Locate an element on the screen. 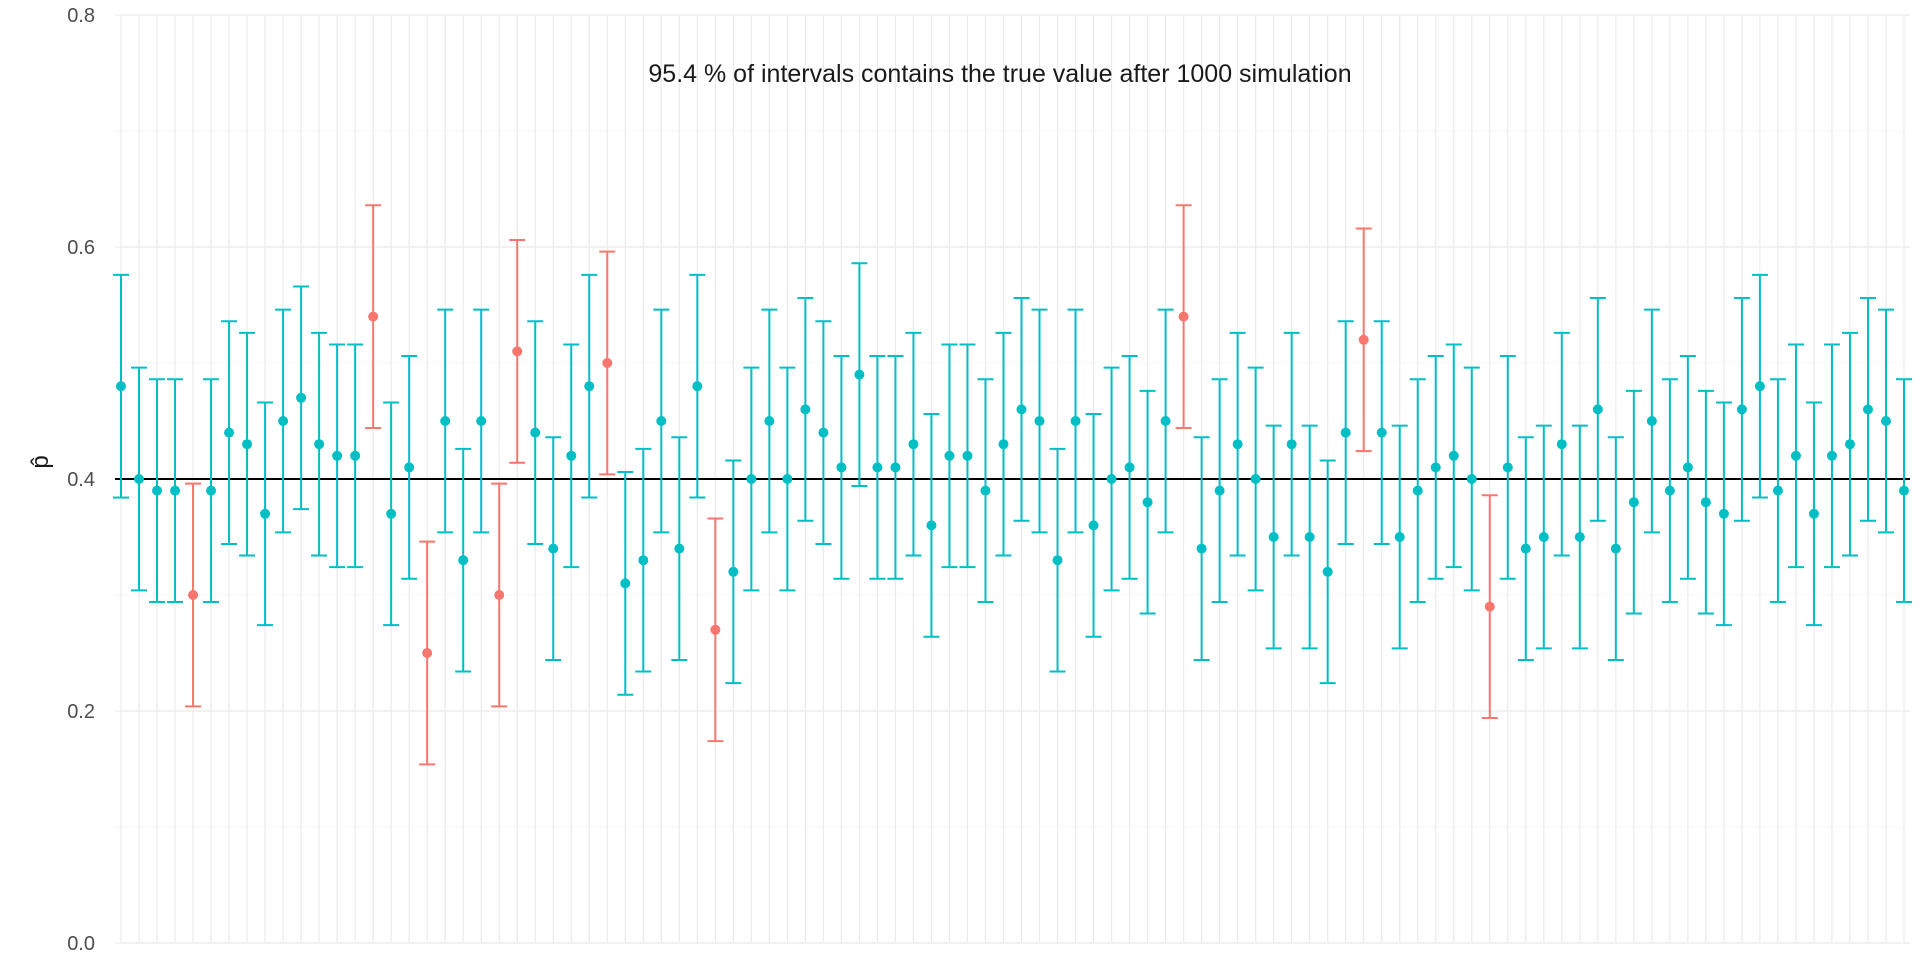 The width and height of the screenshot is (1920, 960). y-tick-label: 0.6 is located at coordinates (81, 248).